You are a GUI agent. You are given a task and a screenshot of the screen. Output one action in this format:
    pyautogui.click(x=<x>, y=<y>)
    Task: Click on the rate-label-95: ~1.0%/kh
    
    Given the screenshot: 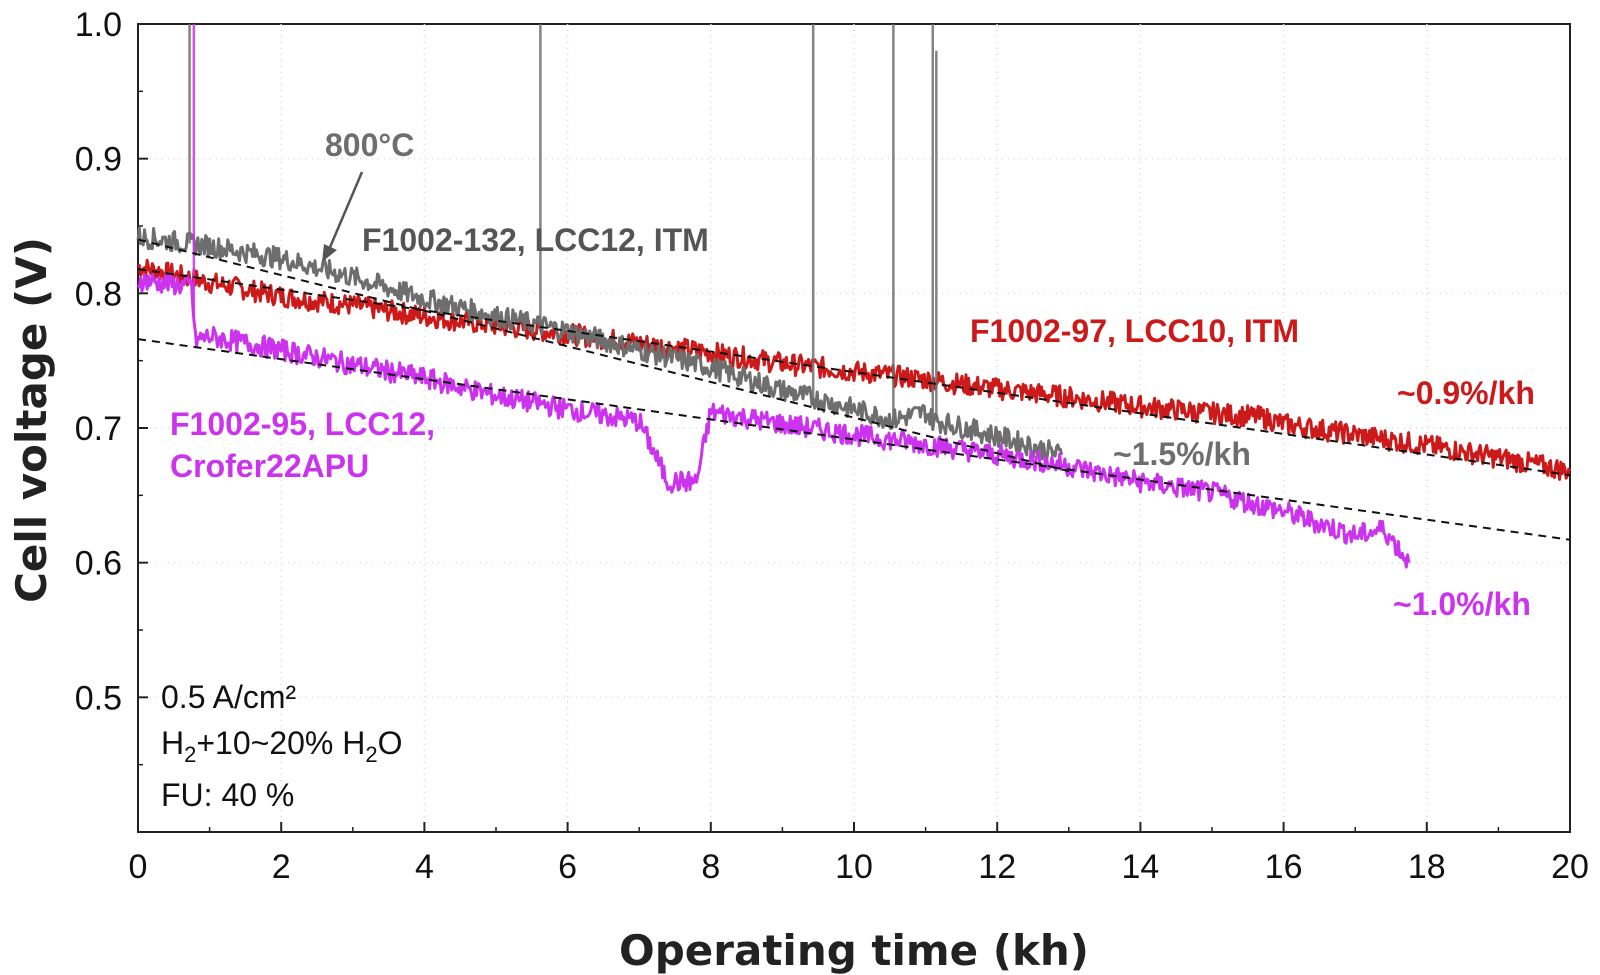 What is the action you would take?
    pyautogui.click(x=1462, y=604)
    